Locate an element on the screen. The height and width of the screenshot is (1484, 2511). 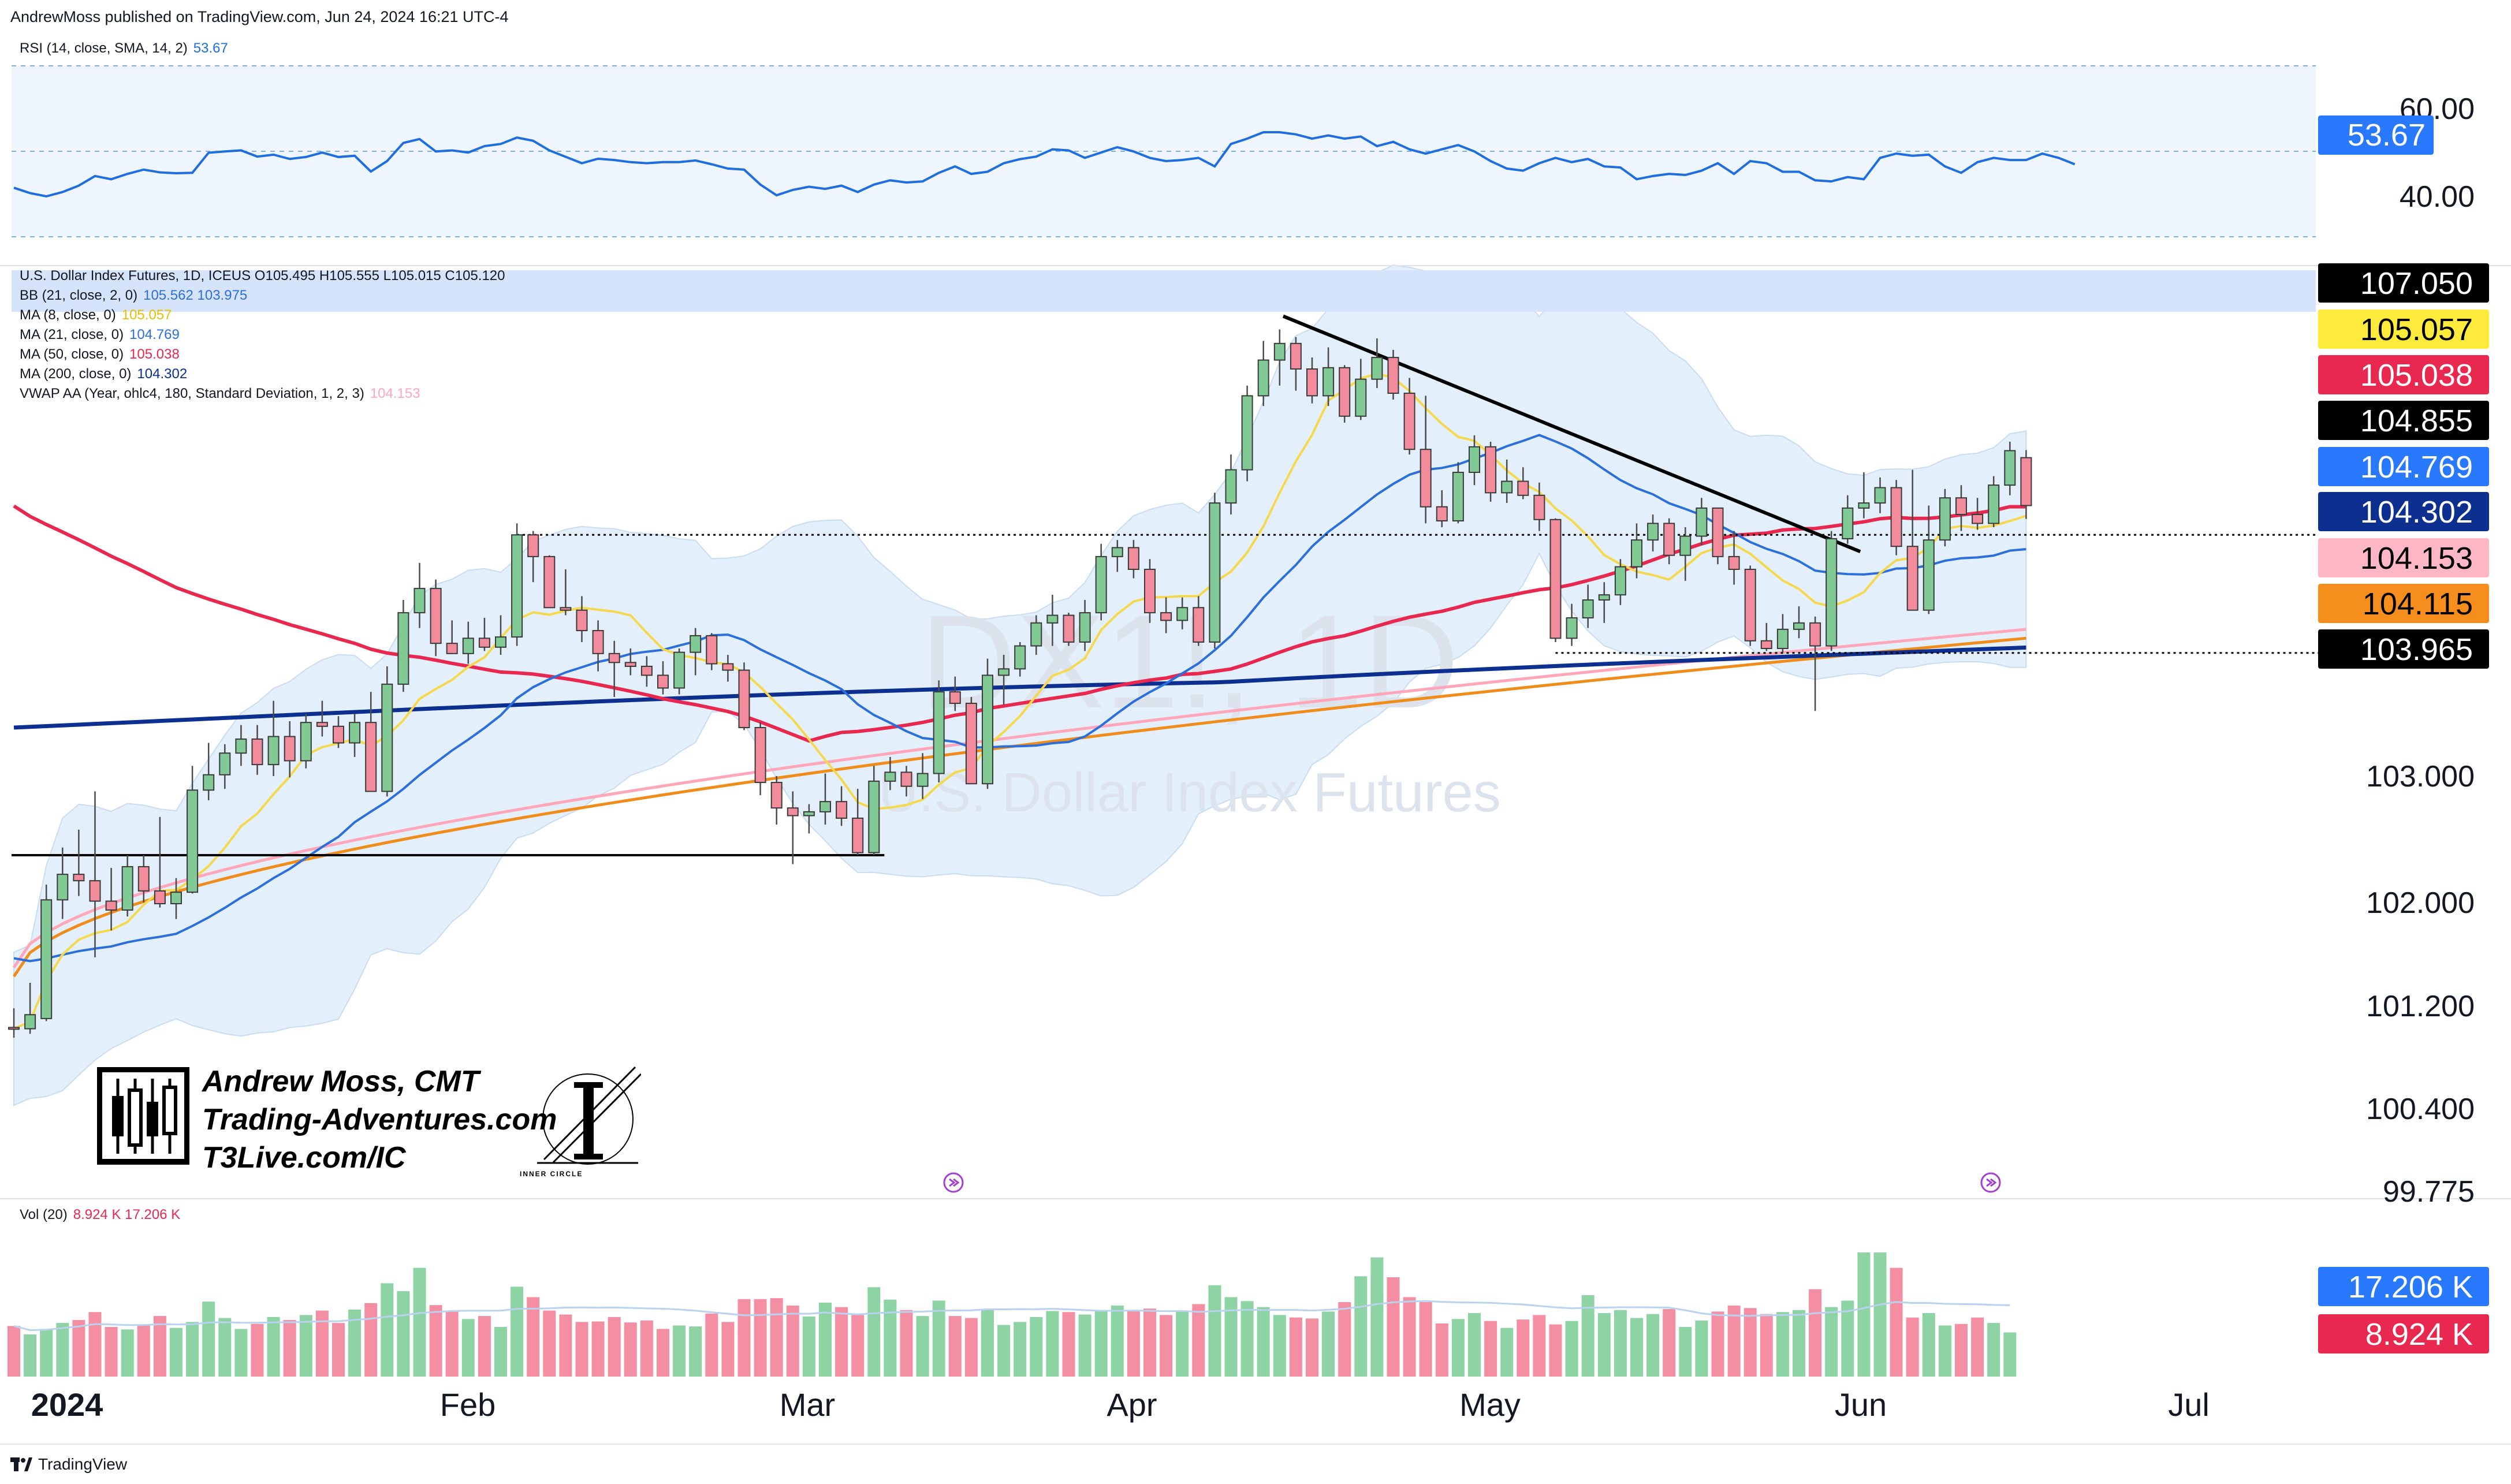
rsi-pane is located at coordinates (1164, 151).